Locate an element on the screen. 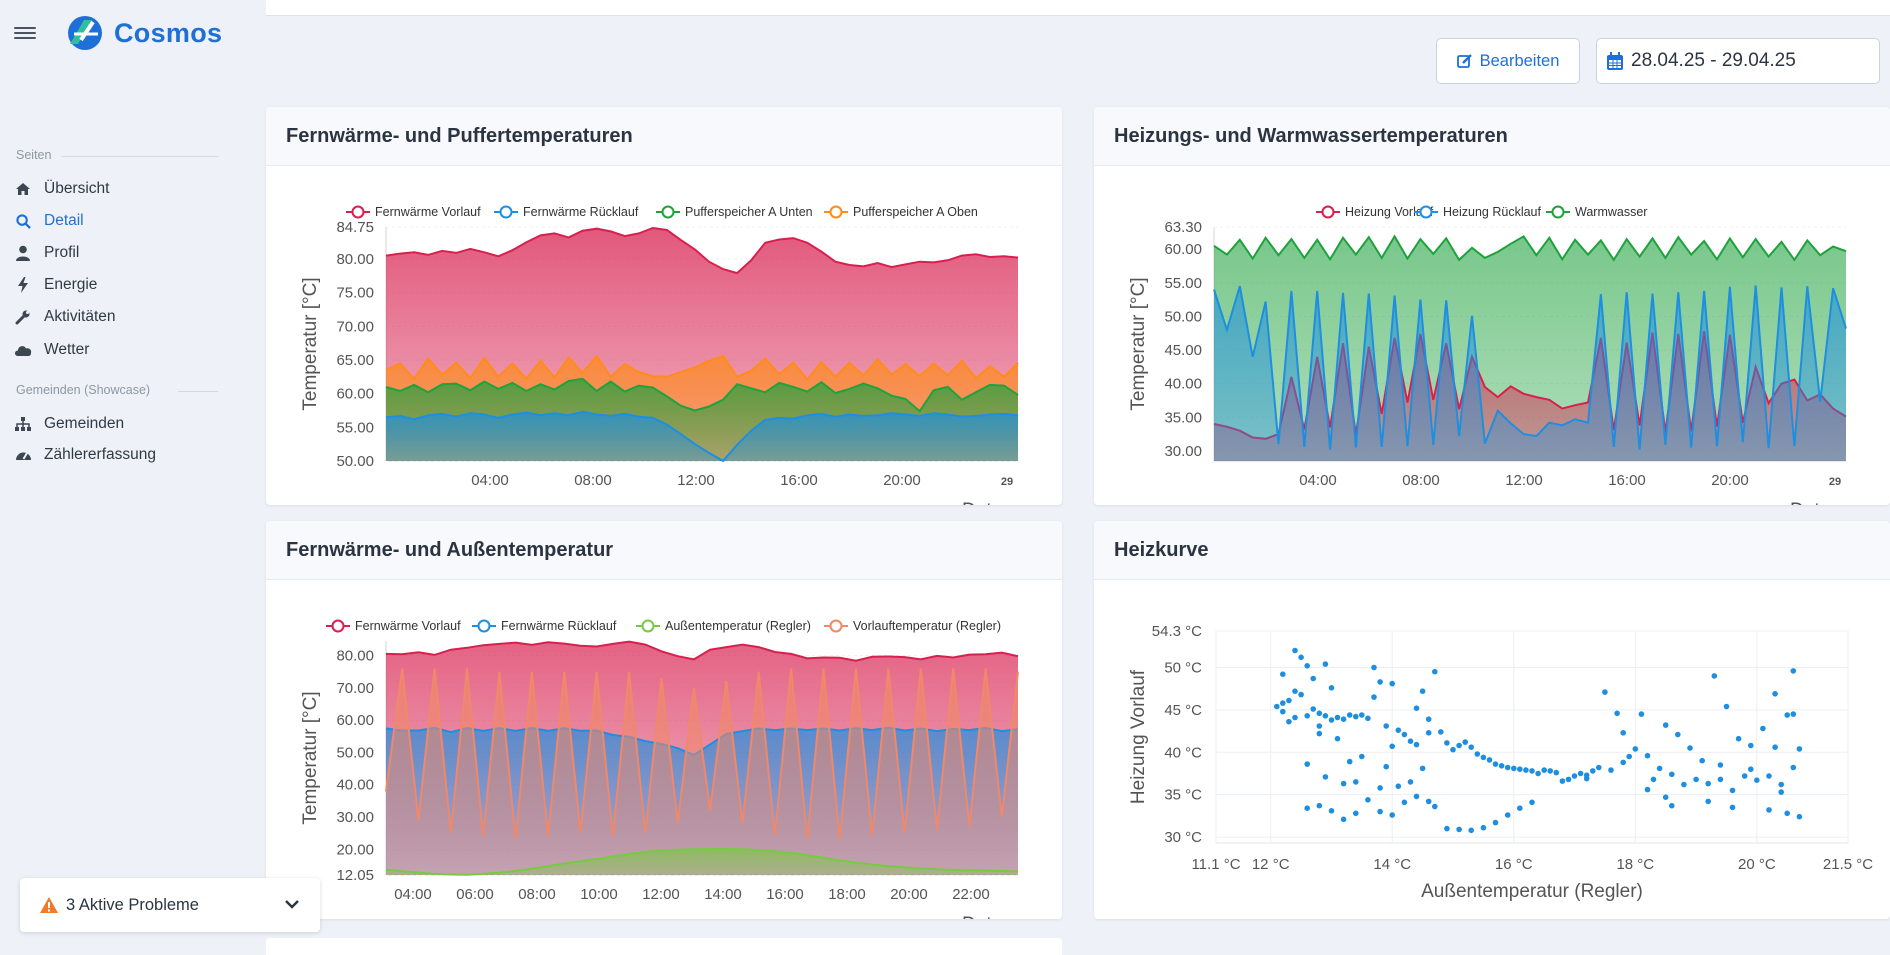  sidebar-item-profile: Profil is located at coordinates (46, 253).